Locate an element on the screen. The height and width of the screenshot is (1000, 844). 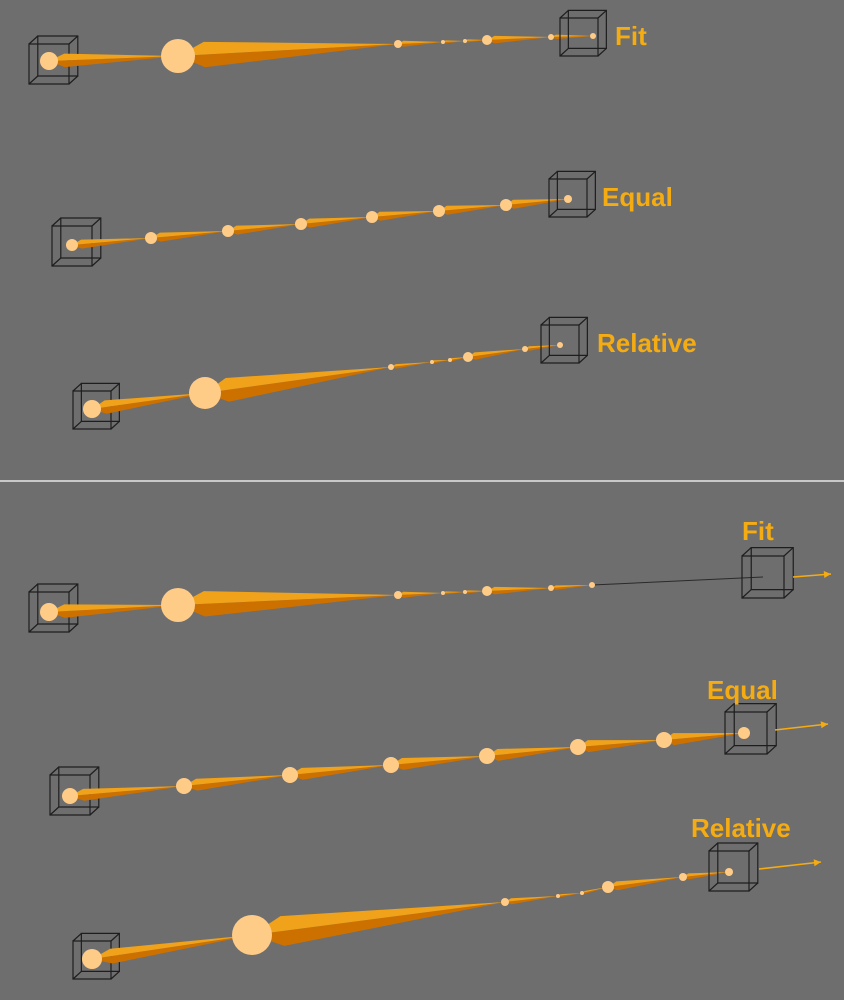
chain-top-equal is located at coordinates (323, 218).